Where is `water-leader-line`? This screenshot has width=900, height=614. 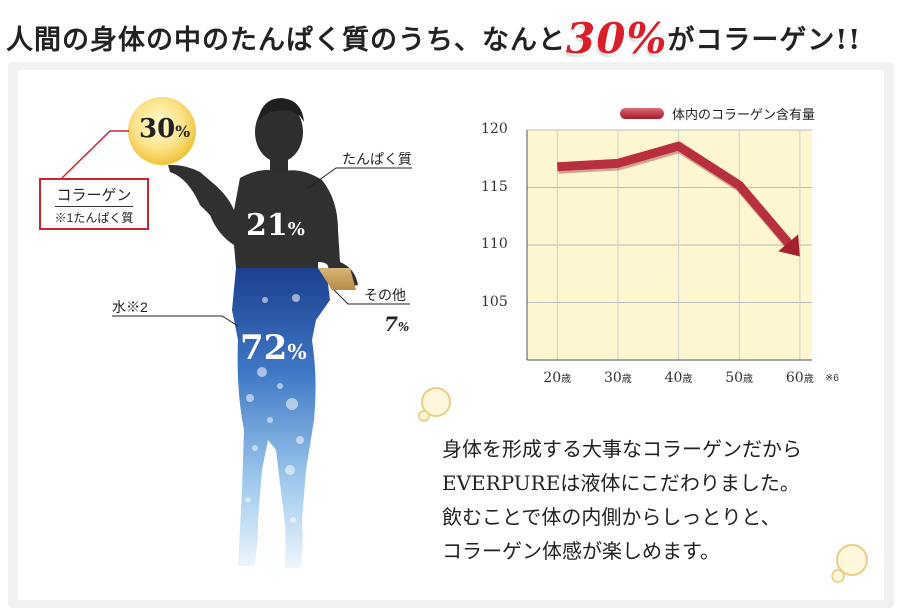
water-leader-line is located at coordinates (175, 321).